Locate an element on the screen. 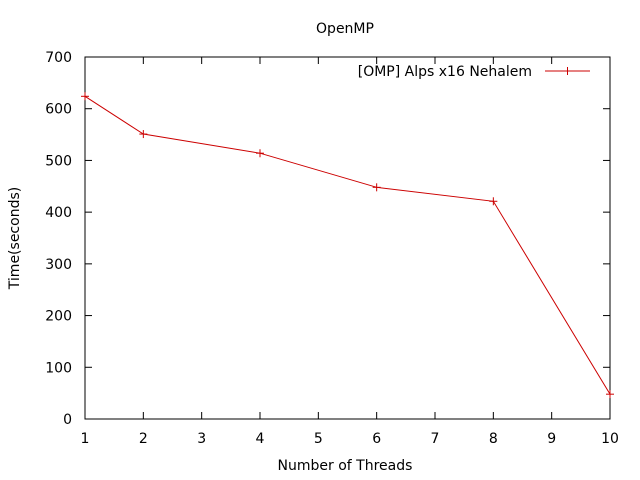  legend-swatch-marker is located at coordinates (567, 71).